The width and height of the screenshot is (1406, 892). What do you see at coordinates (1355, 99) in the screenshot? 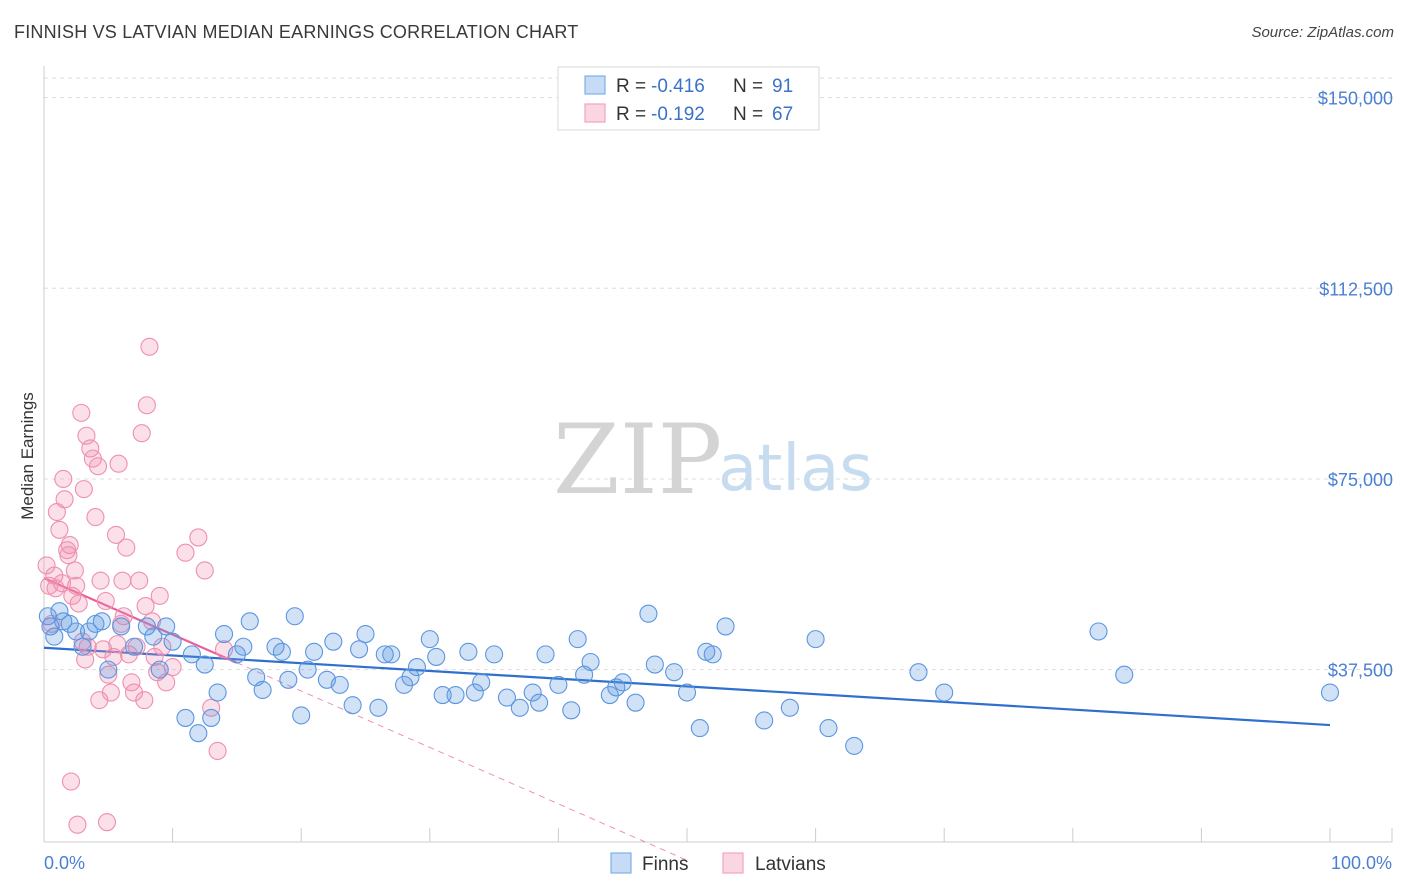
I see `y-tick-label: $150,000` at bounding box center [1355, 99].